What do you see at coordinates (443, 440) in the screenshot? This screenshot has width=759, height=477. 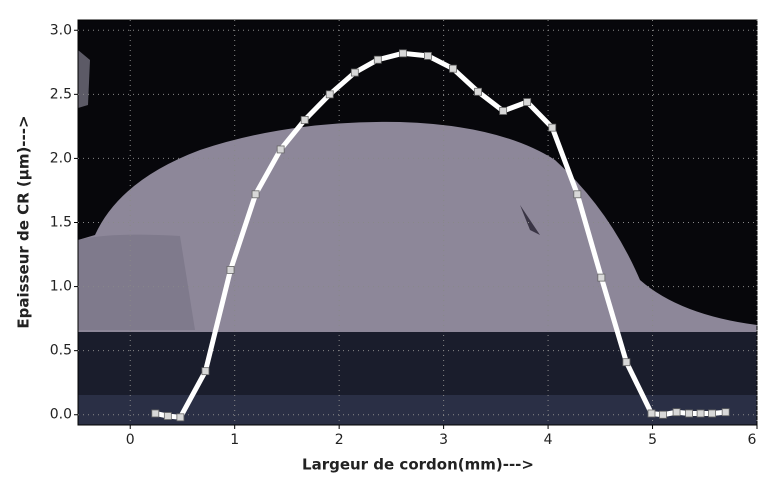 I see `x-tick-label: 3` at bounding box center [443, 440].